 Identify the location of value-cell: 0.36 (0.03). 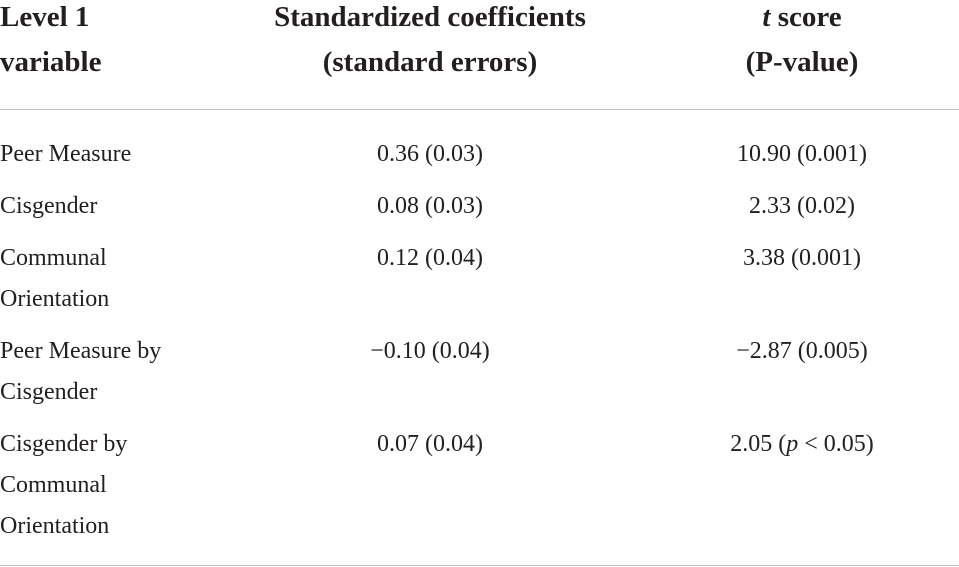
(430, 154).